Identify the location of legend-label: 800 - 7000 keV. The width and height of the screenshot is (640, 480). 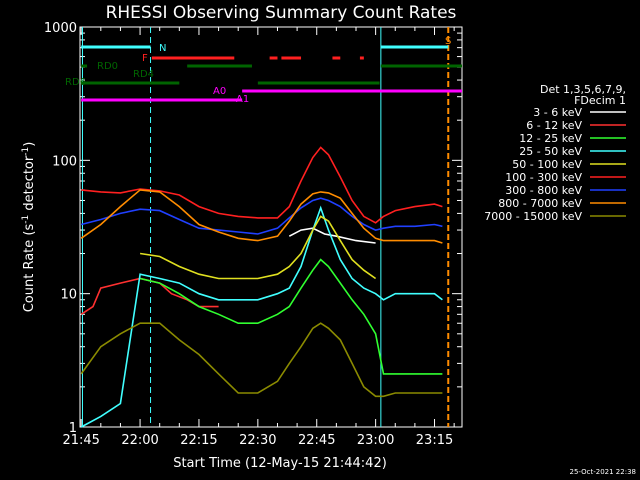
(540, 203).